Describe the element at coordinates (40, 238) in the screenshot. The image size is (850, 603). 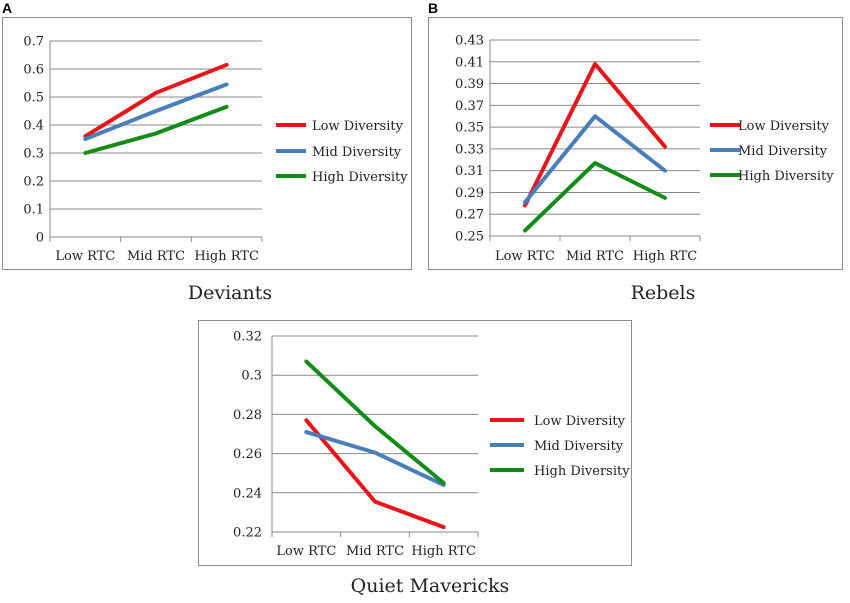
I see `panel-a-ytick-label: 0` at that location.